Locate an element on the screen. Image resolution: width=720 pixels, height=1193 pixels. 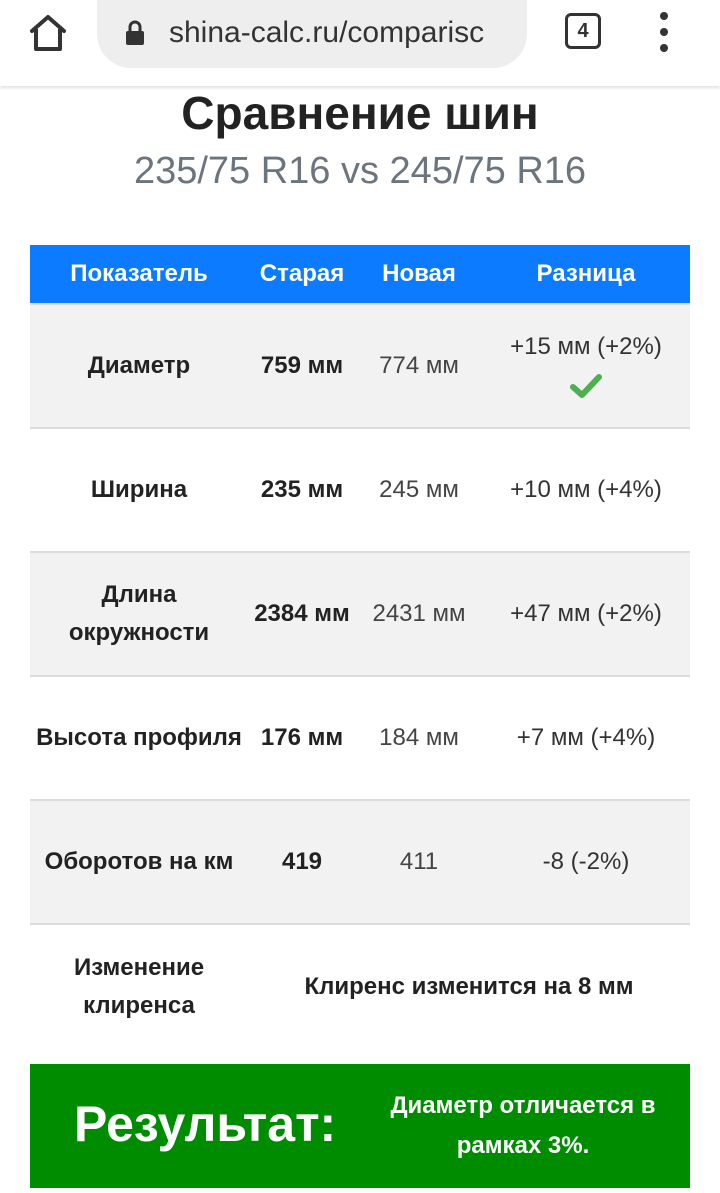
result-text: Диаметр отличается в рамках 3%. is located at coordinates (523, 1125).